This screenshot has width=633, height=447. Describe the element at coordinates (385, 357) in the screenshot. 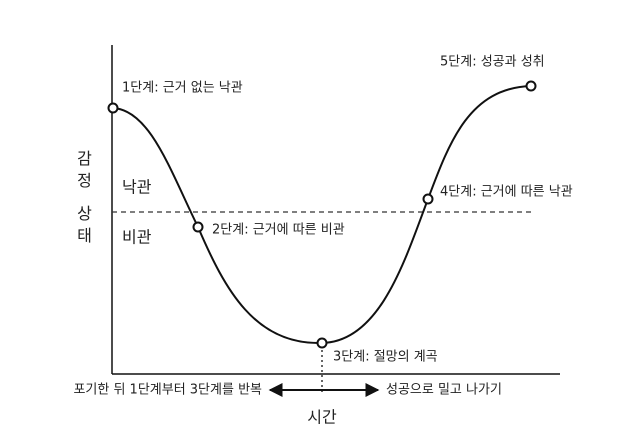

I see `stage-label: 3단계: 절망의 계곡` at that location.